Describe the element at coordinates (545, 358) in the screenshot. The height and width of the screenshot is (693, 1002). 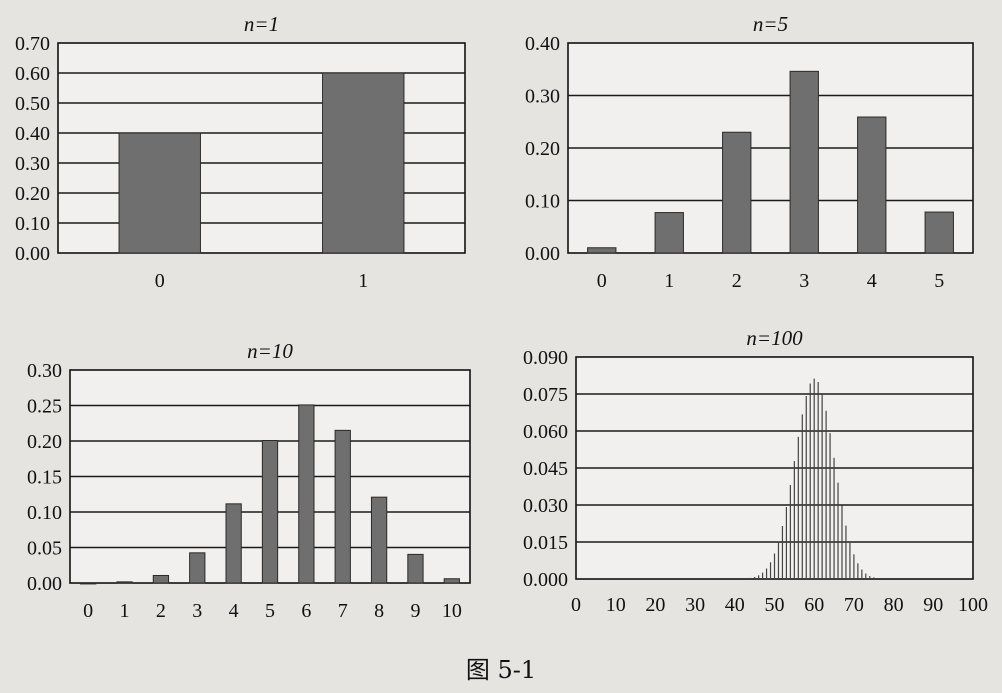
I see `y-tick-label: 0.090` at that location.